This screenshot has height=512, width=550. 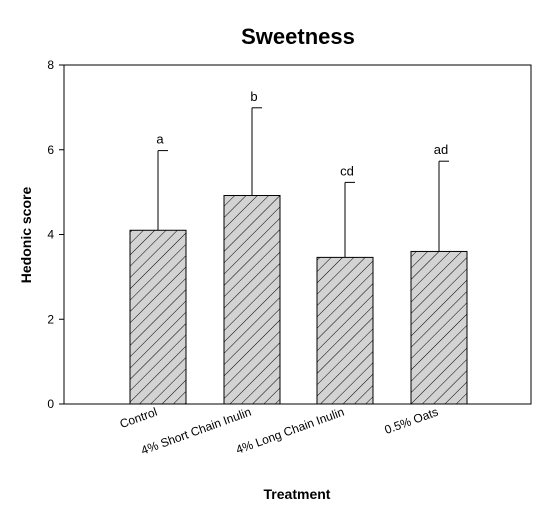 I want to click on y-tick-label: 6, so click(x=50, y=150).